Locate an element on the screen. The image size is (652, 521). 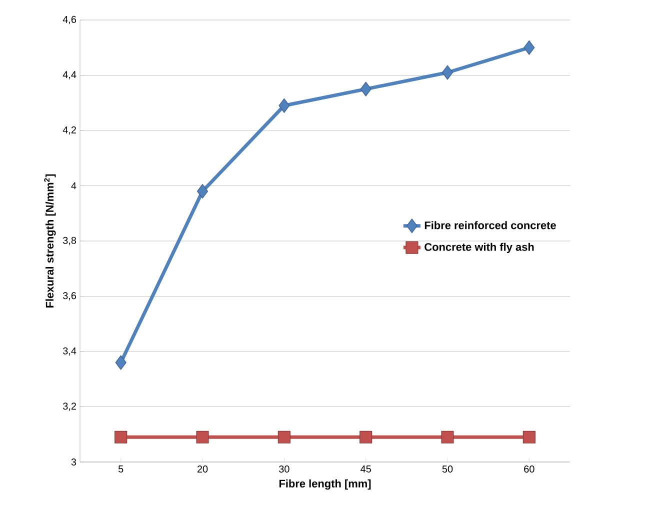
x-tick-label: 60 is located at coordinates (529, 469).